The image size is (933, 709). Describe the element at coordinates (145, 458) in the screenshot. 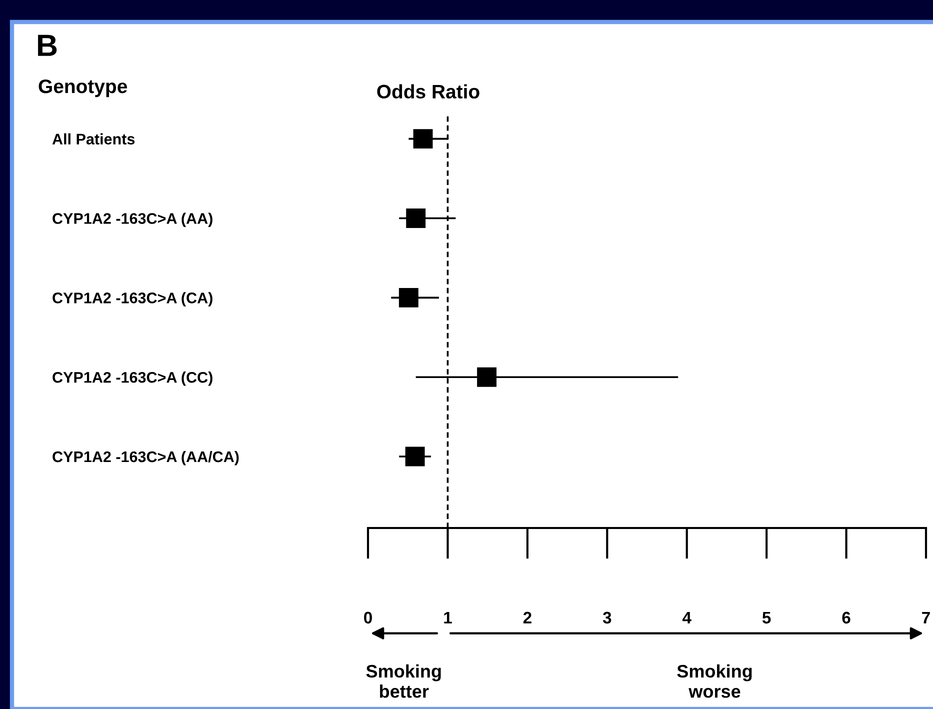

I see `y-tick-label: CYP1A2 -163C>A (AA/CA)` at that location.